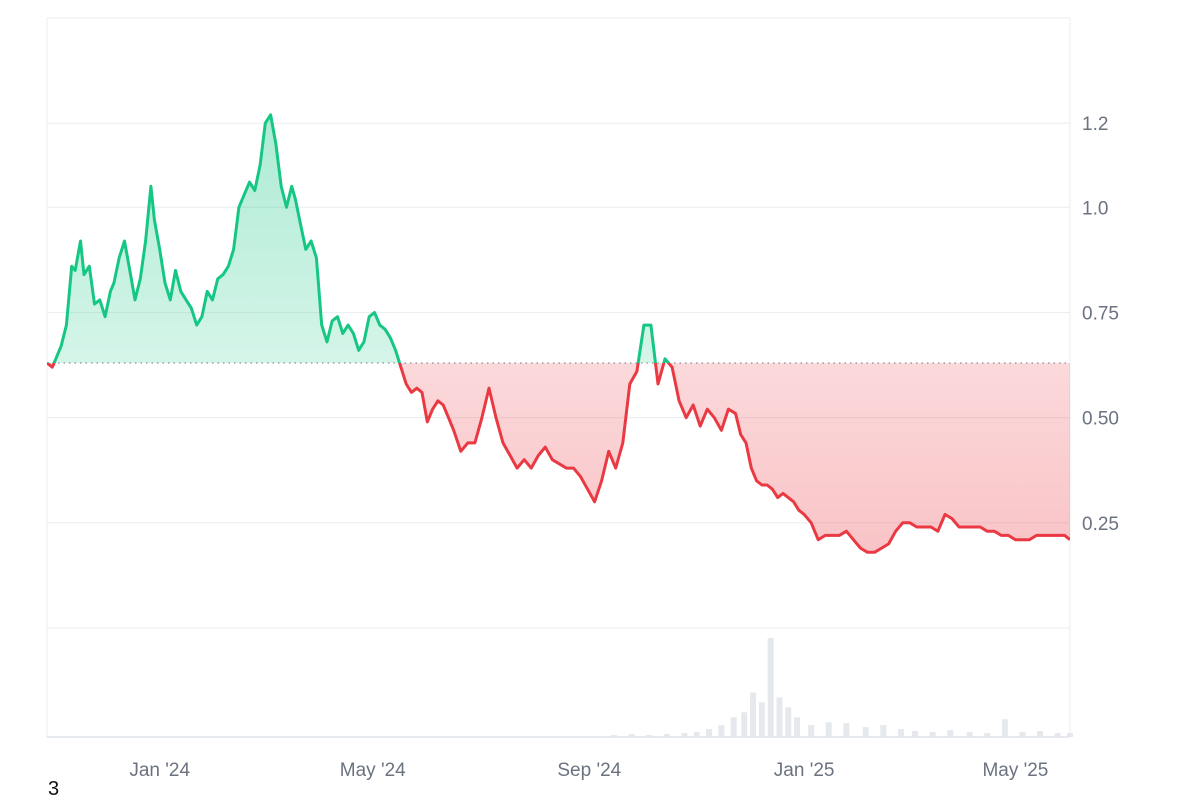  What do you see at coordinates (1100, 313) in the screenshot?
I see `y-tick-label: 0.75` at bounding box center [1100, 313].